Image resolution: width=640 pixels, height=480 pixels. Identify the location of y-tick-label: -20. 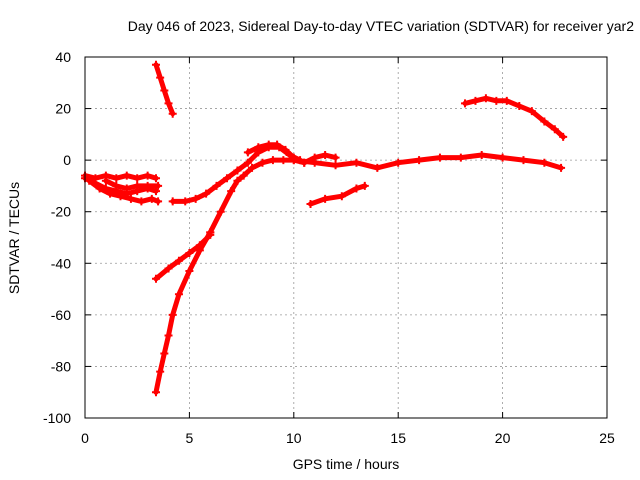
(61, 212).